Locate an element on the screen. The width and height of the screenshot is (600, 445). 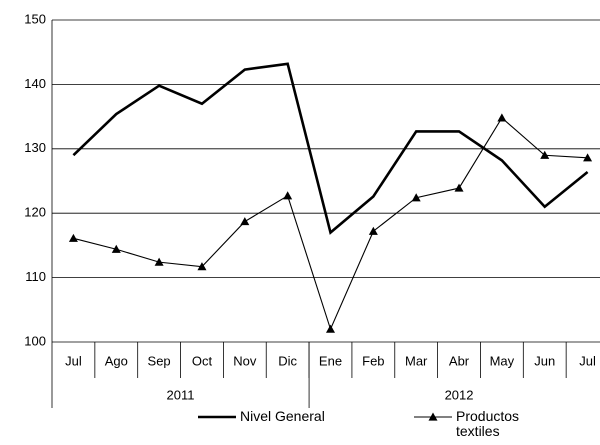
x-tick-label: Dic is located at coordinates (287, 360).